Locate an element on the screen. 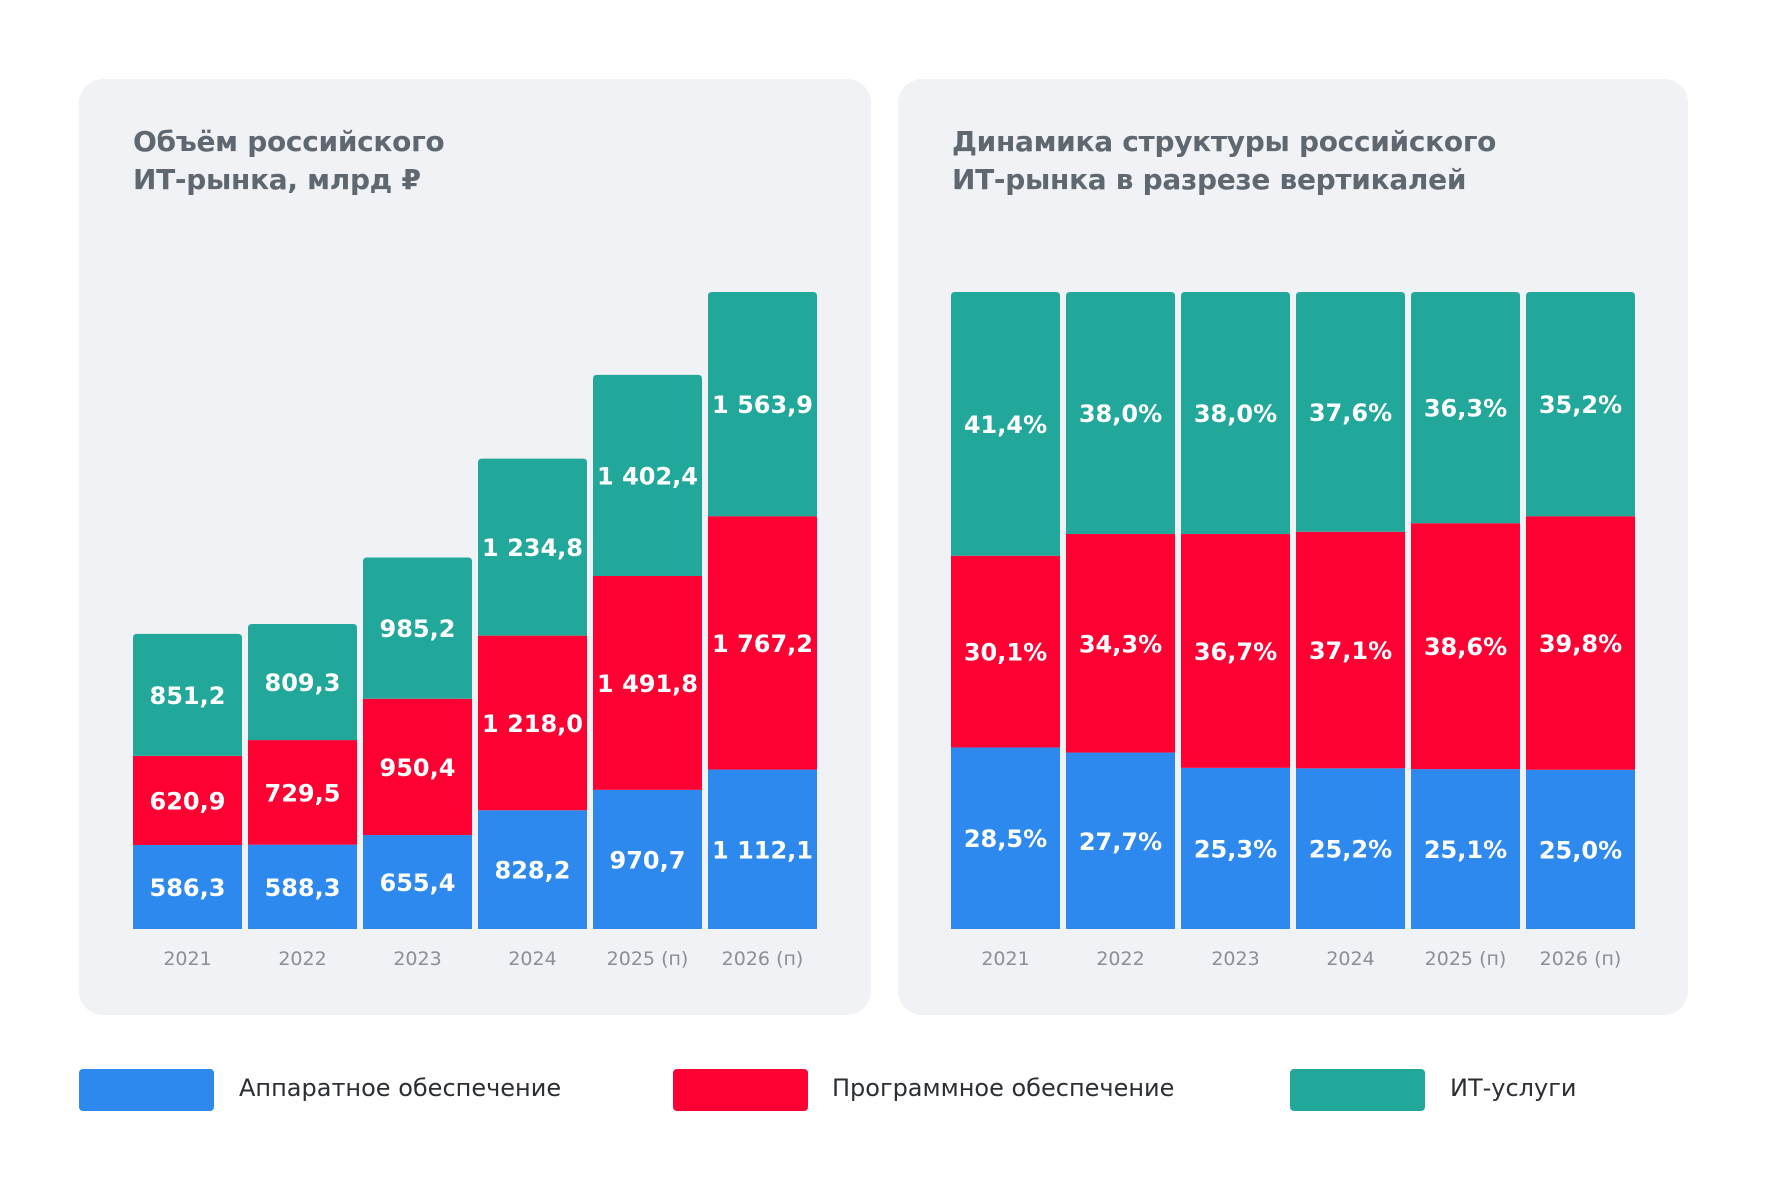 The height and width of the screenshot is (1192, 1768). data-label-software: 950,4 is located at coordinates (418, 768).